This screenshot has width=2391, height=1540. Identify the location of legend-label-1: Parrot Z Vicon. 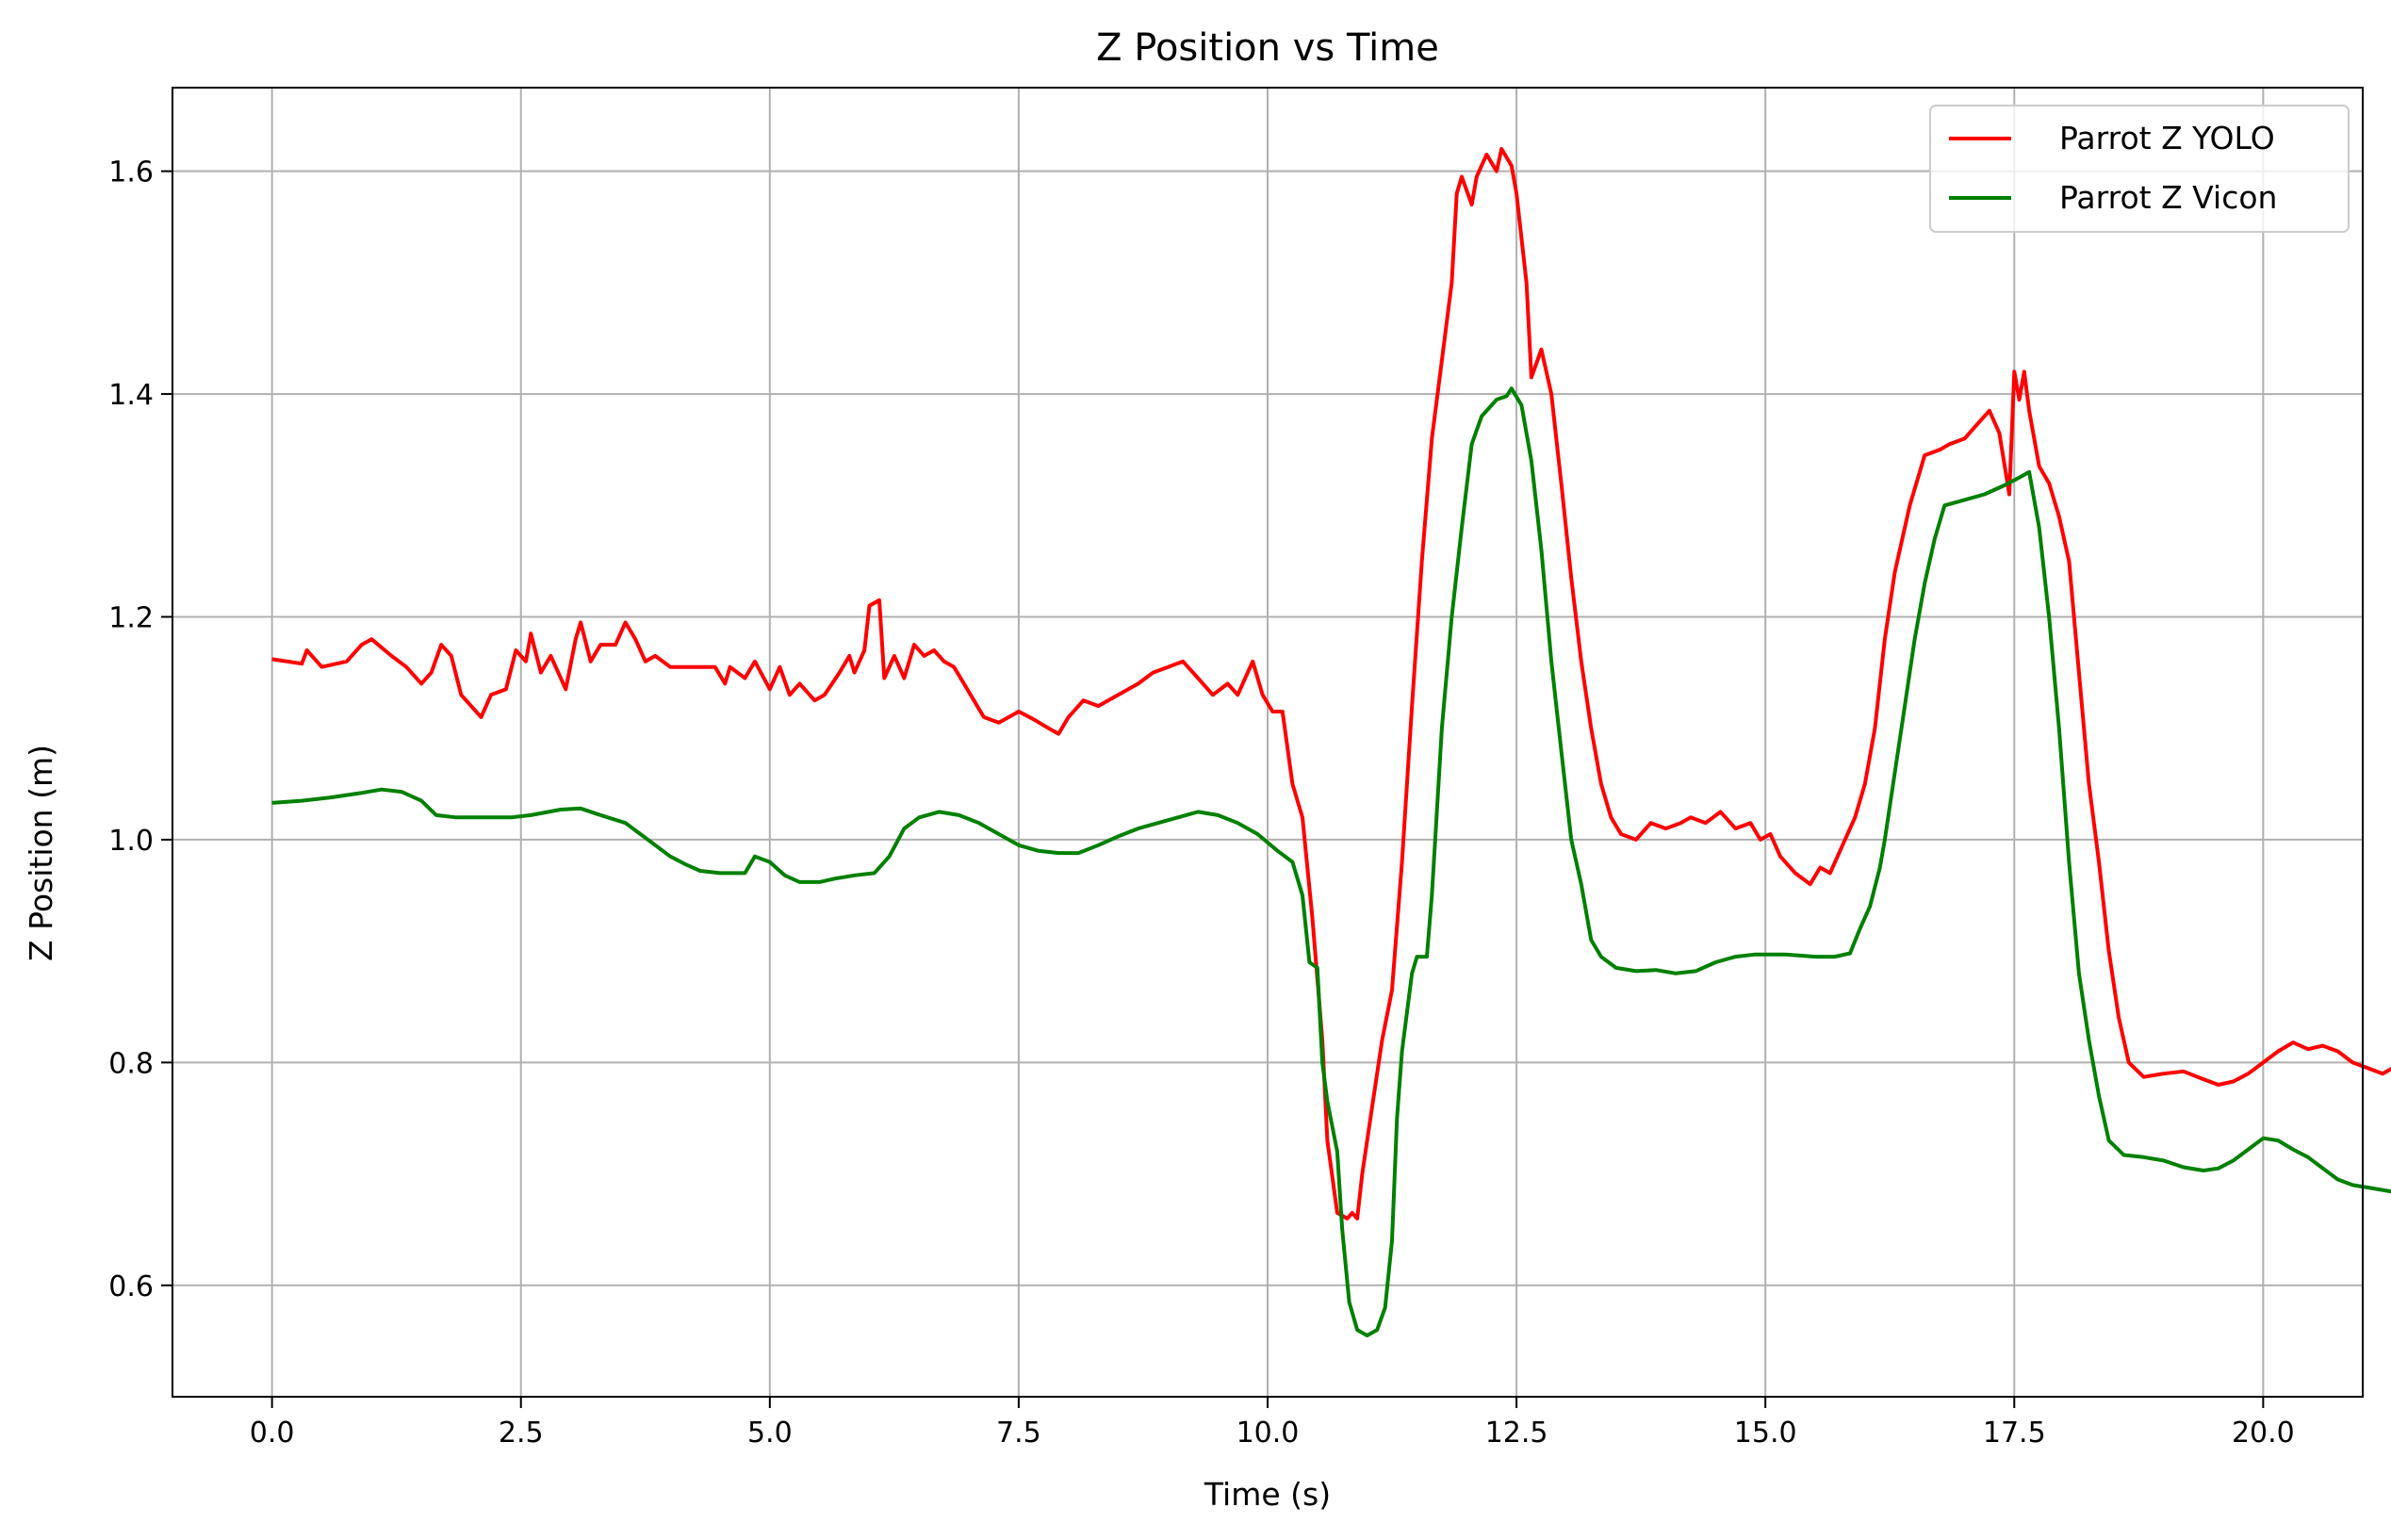
(2168, 197).